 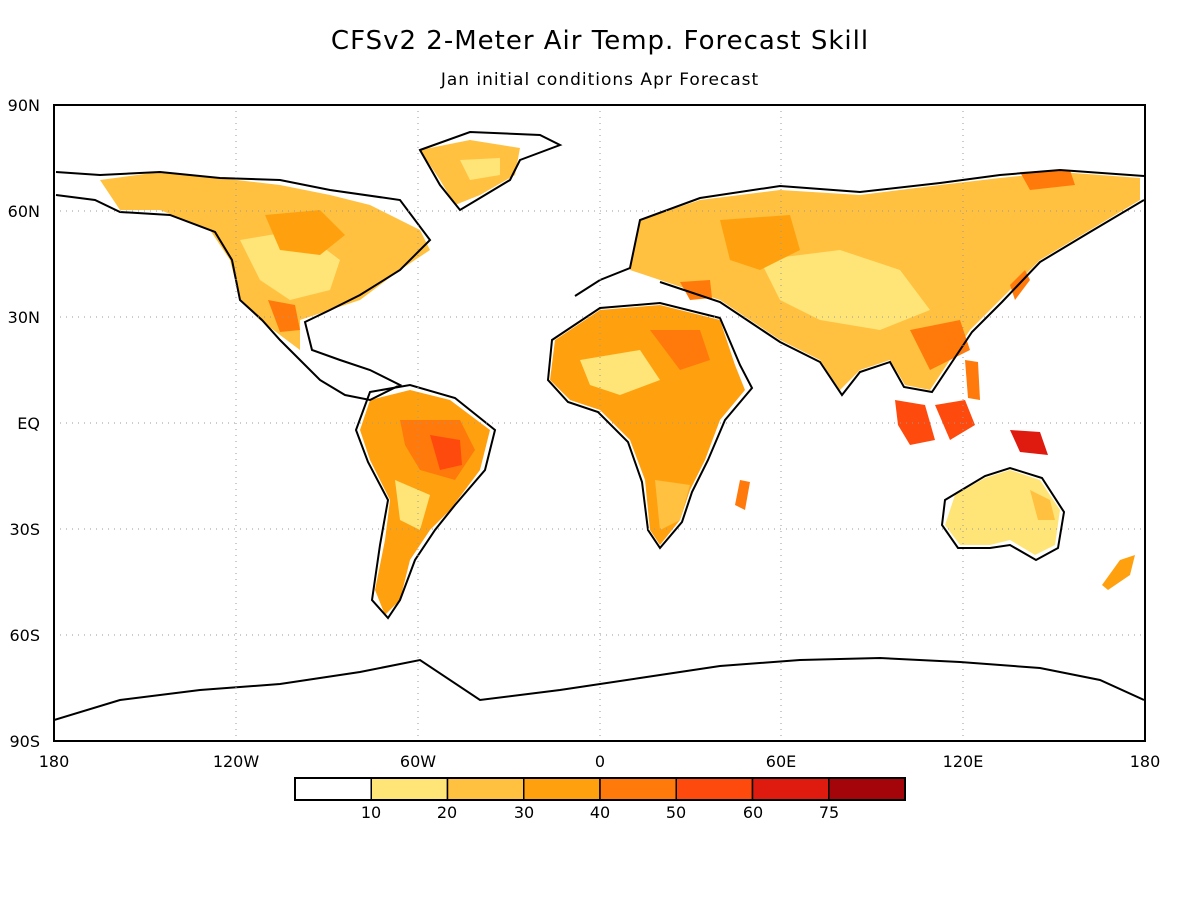 I want to click on siberia-skill-high, so click(x=1047, y=180).